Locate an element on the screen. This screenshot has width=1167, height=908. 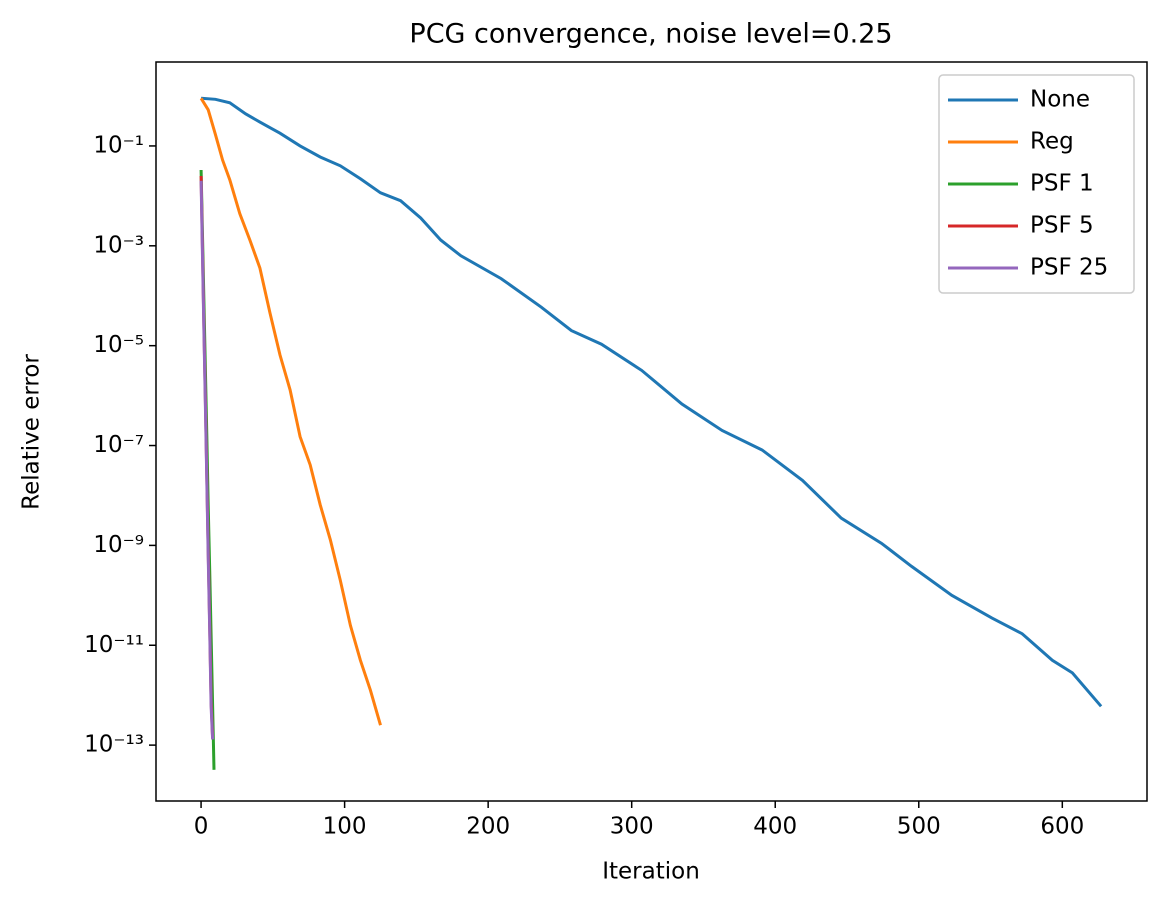
x-axis-label: Iteration is located at coordinates (651, 872).